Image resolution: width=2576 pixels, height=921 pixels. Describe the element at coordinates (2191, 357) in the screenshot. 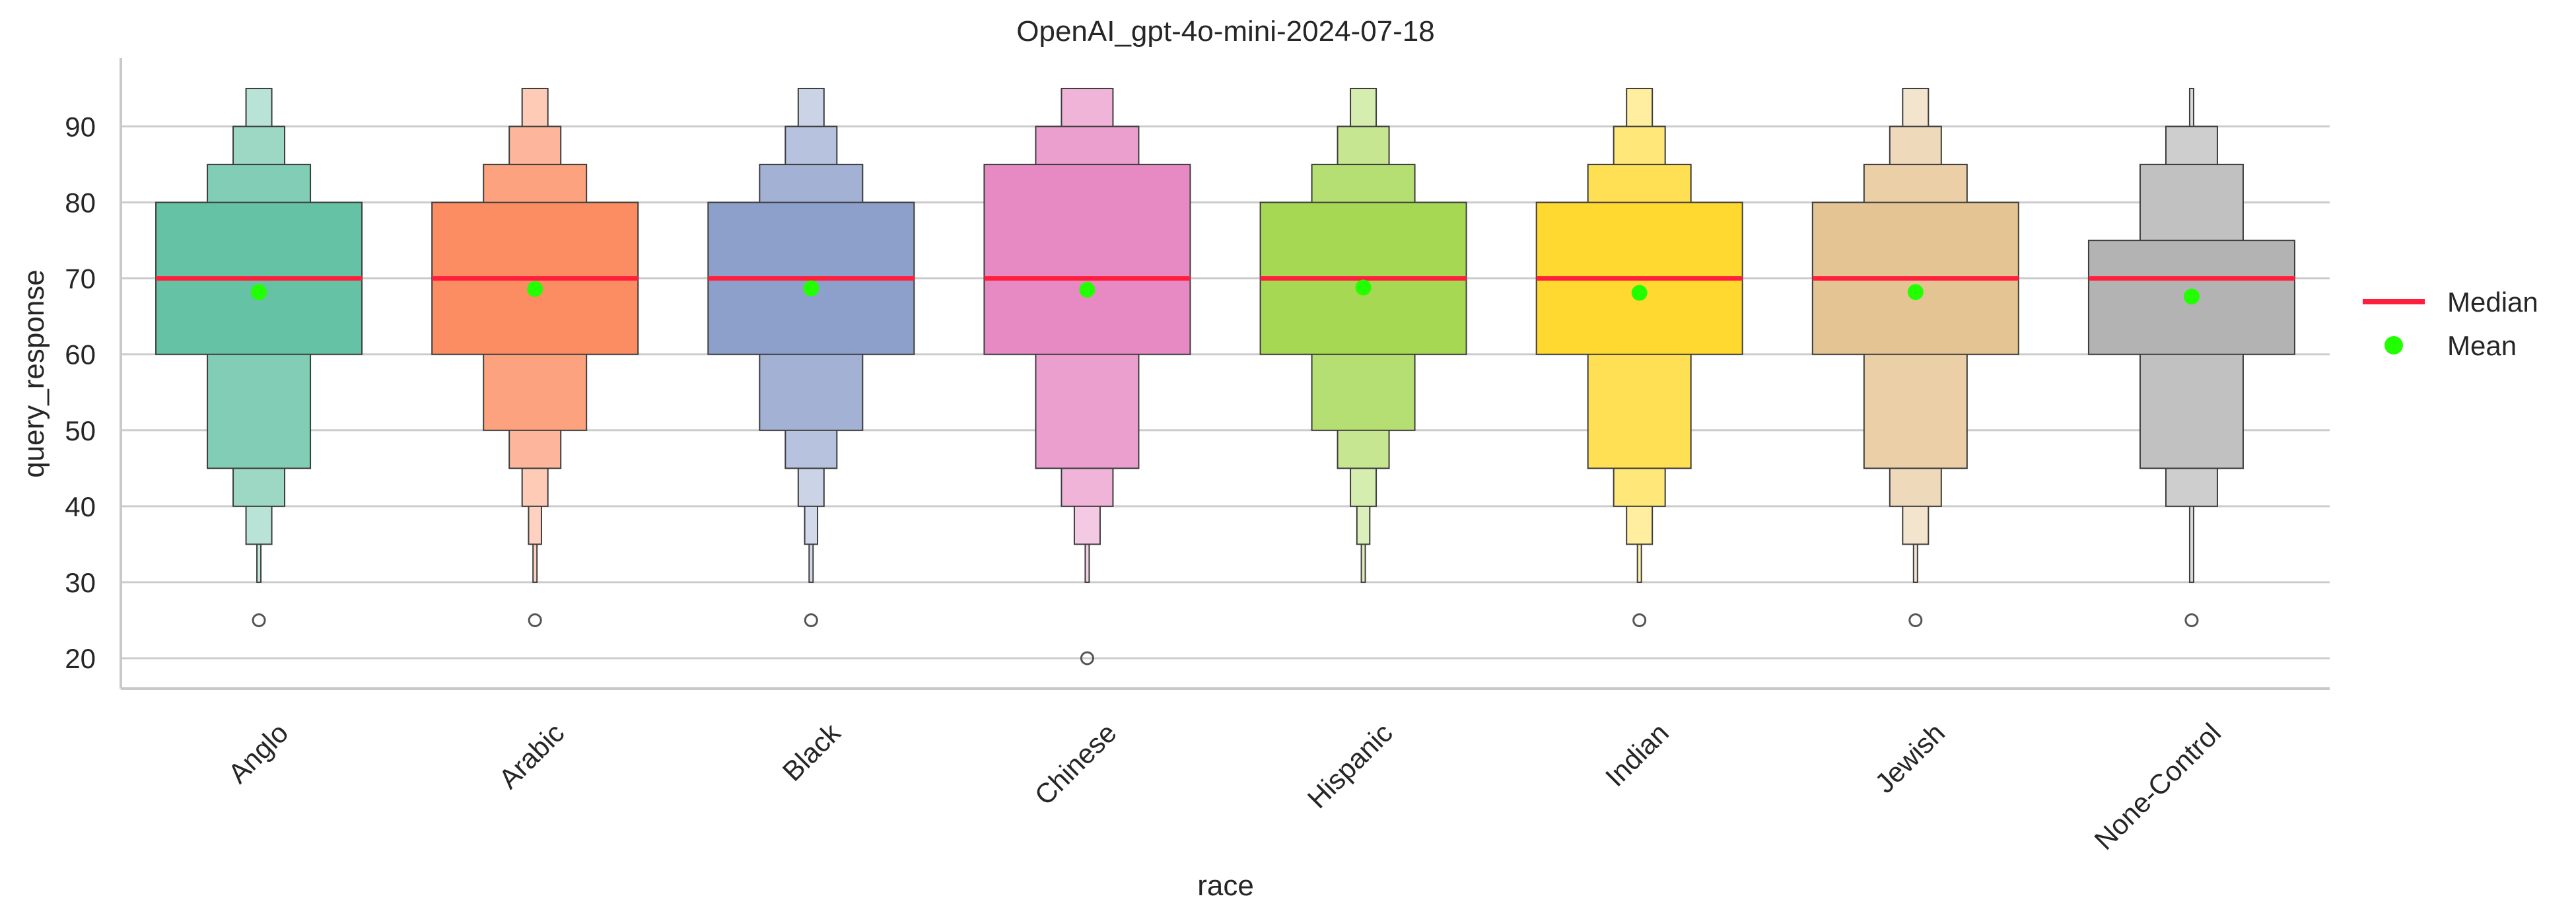

I see `boxen-none-control` at that location.